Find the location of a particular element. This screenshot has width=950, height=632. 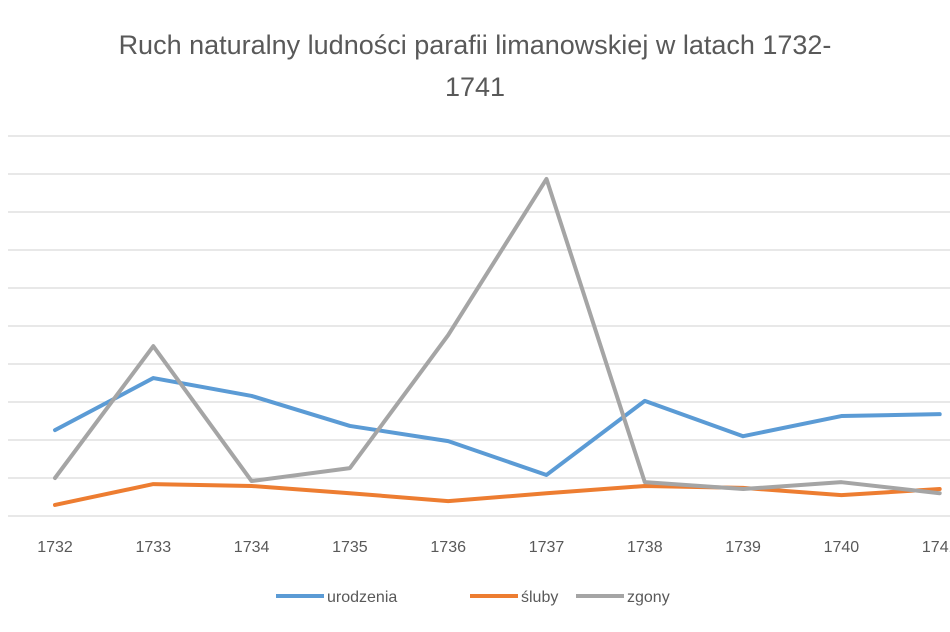

x-tick-label: 1741 is located at coordinates (936, 547).